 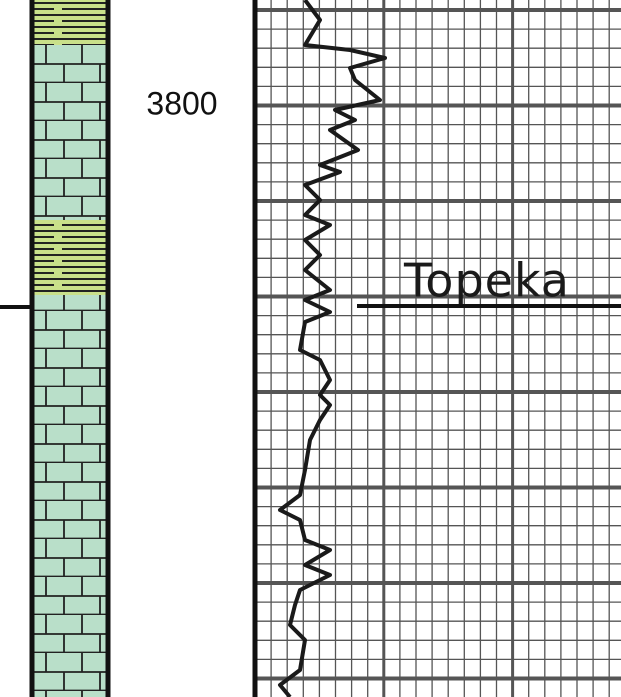 What do you see at coordinates (181, 103) in the screenshot?
I see `depth-label: 3800` at bounding box center [181, 103].